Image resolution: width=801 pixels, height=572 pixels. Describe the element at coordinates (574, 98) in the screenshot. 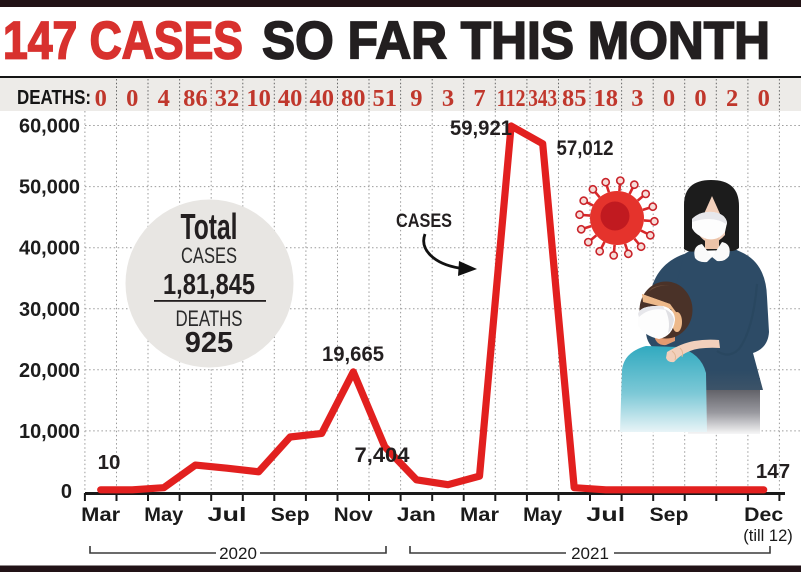

I see `svg-text: 85` at that location.